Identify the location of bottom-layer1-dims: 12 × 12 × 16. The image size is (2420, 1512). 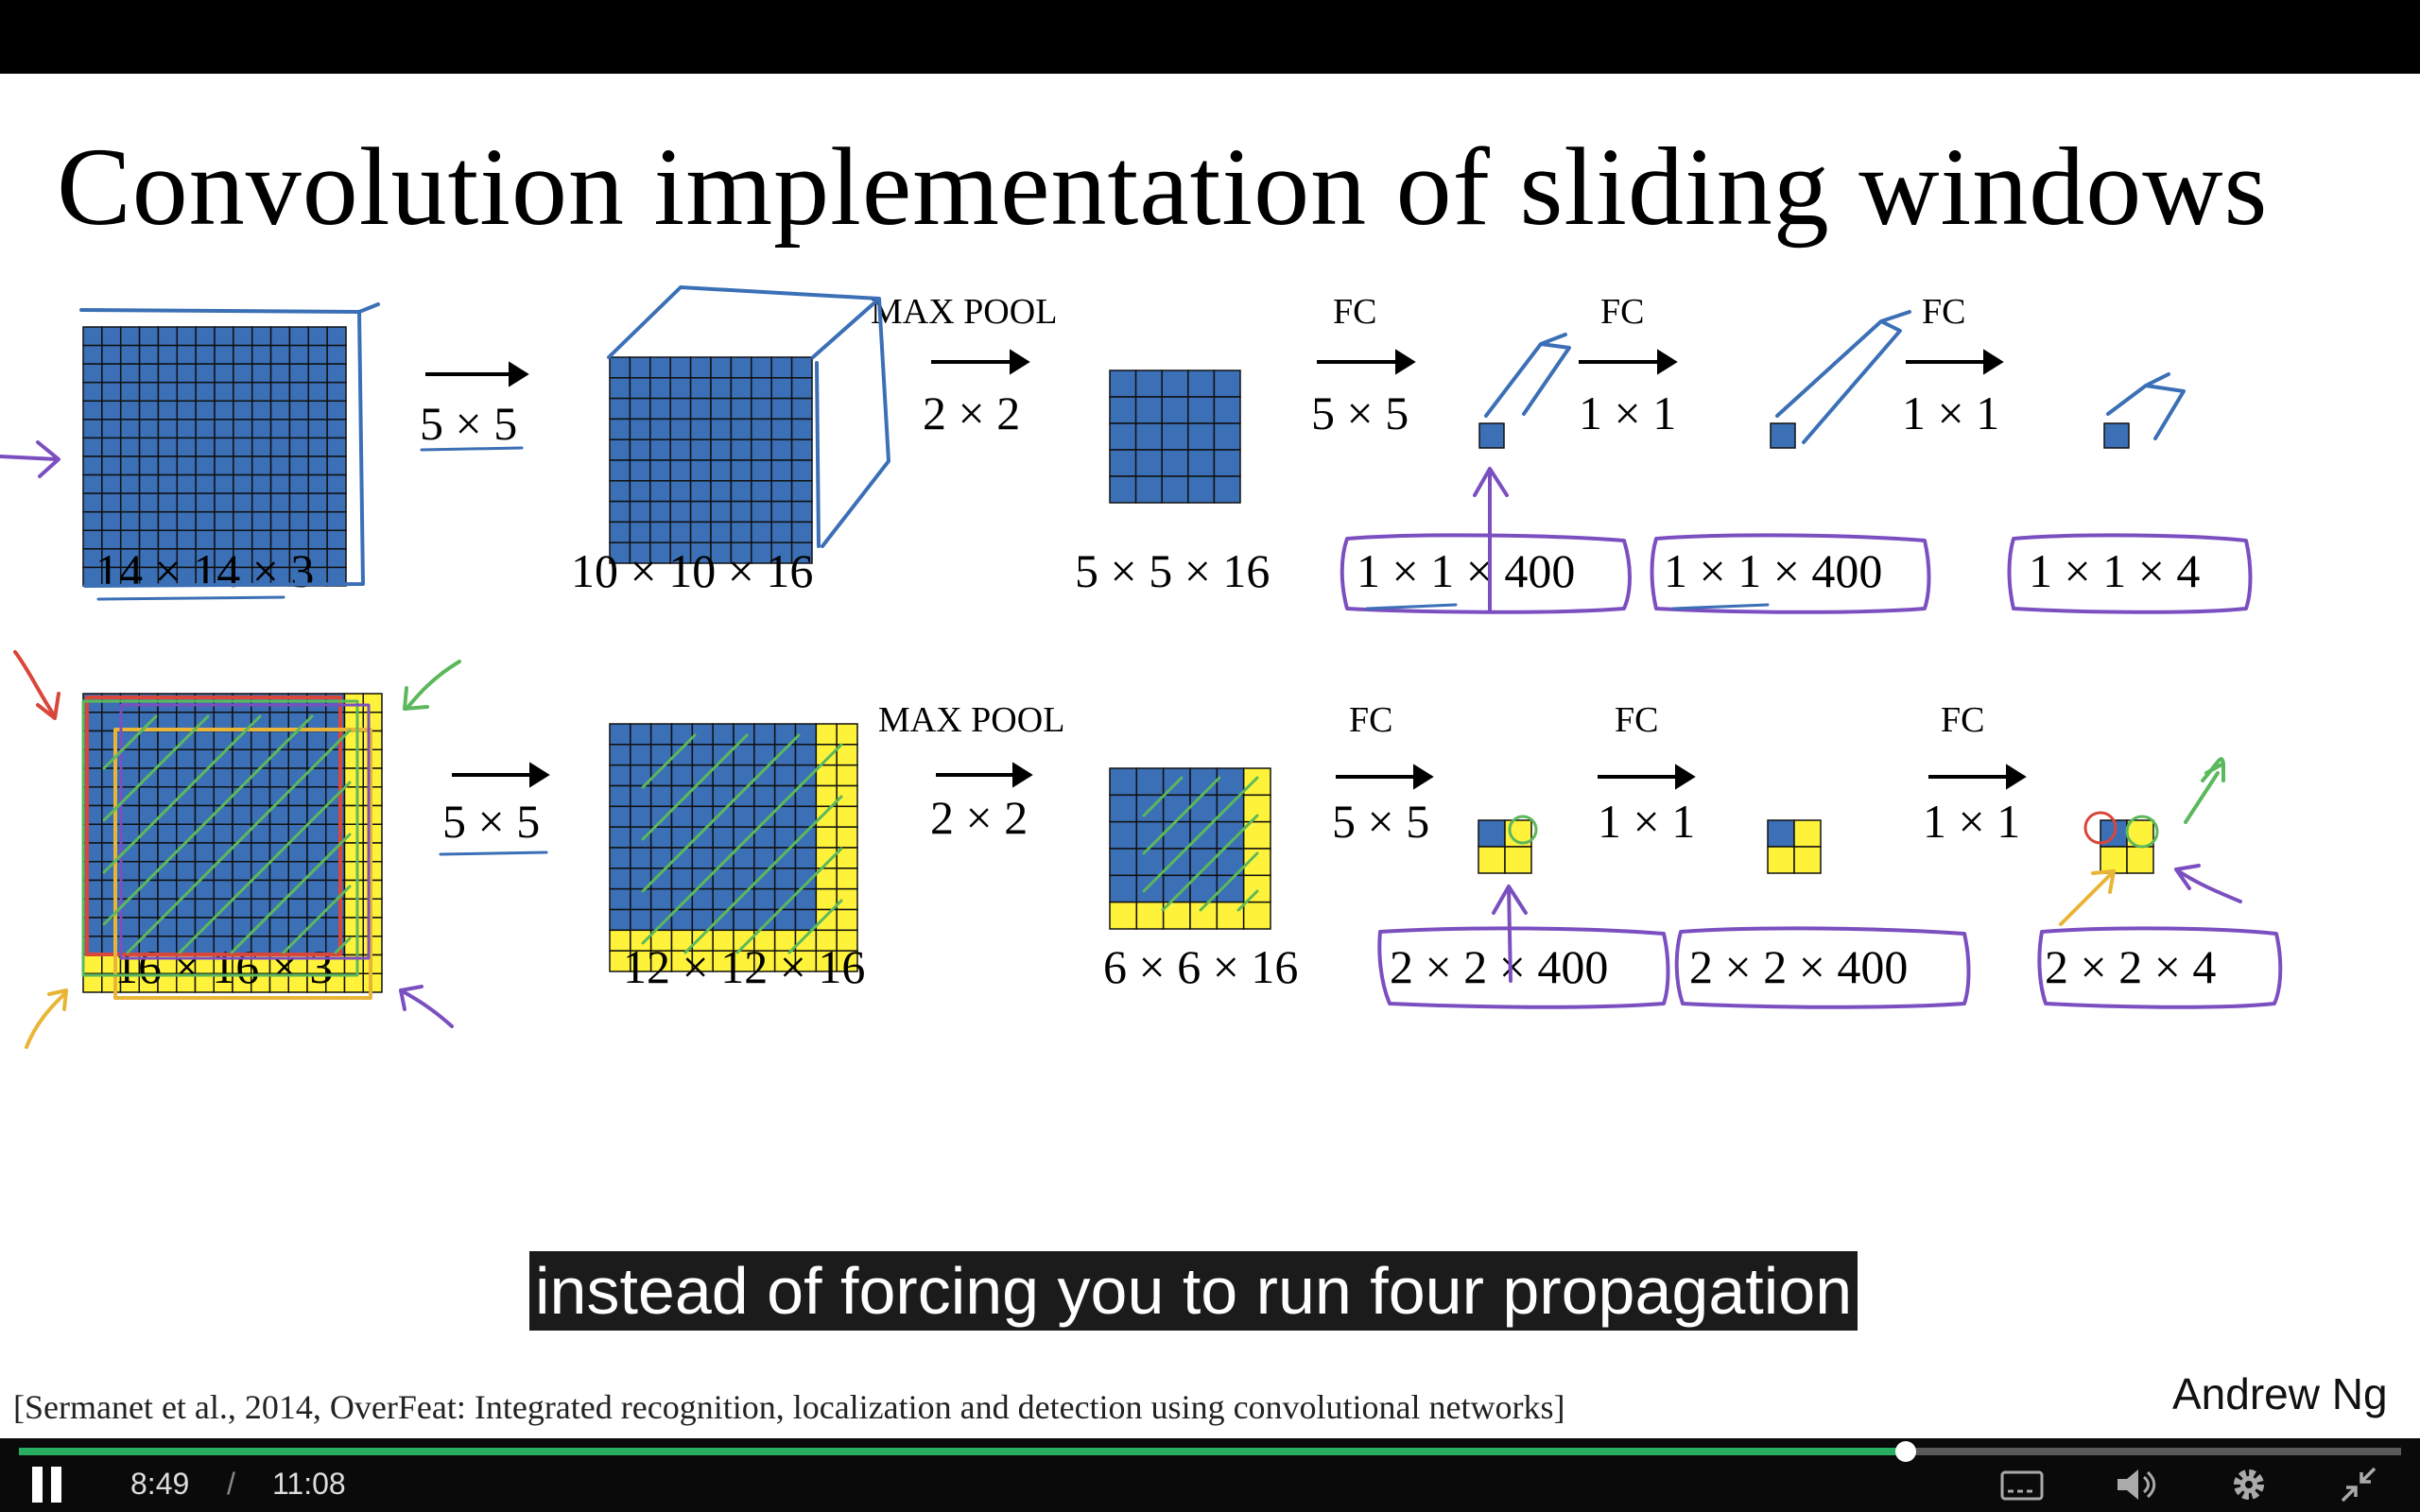
(744, 966).